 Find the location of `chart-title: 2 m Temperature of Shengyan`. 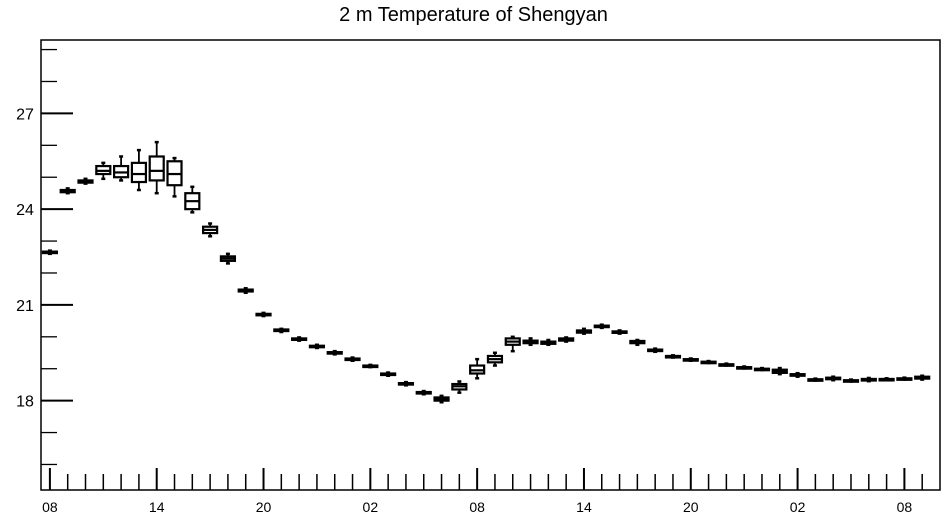

chart-title: 2 m Temperature of Shengyan is located at coordinates (473, 15).